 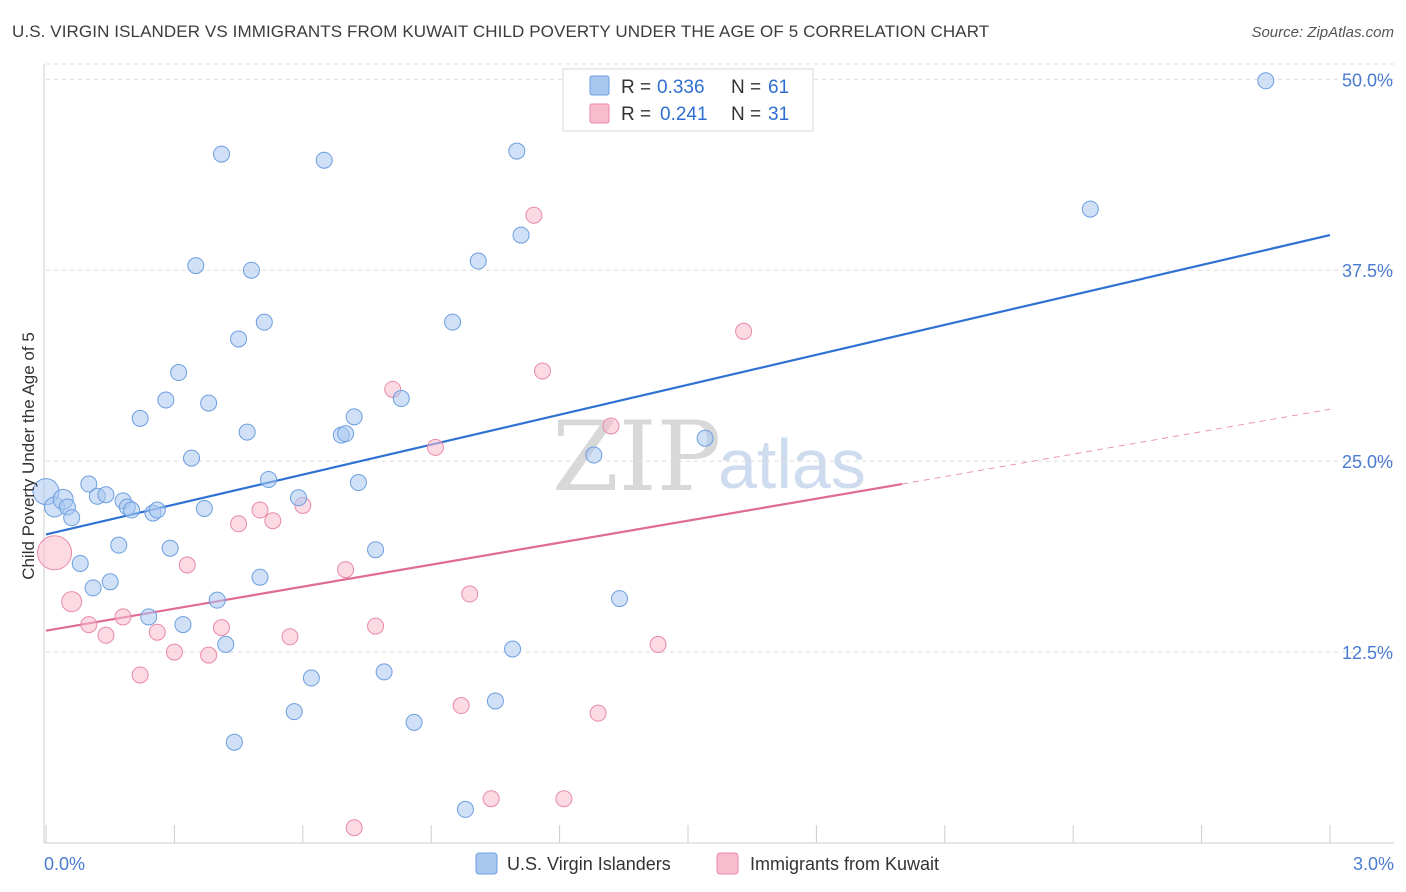 What do you see at coordinates (684, 114) in the screenshot?
I see `legend-r-value-2: 0.241` at bounding box center [684, 114].